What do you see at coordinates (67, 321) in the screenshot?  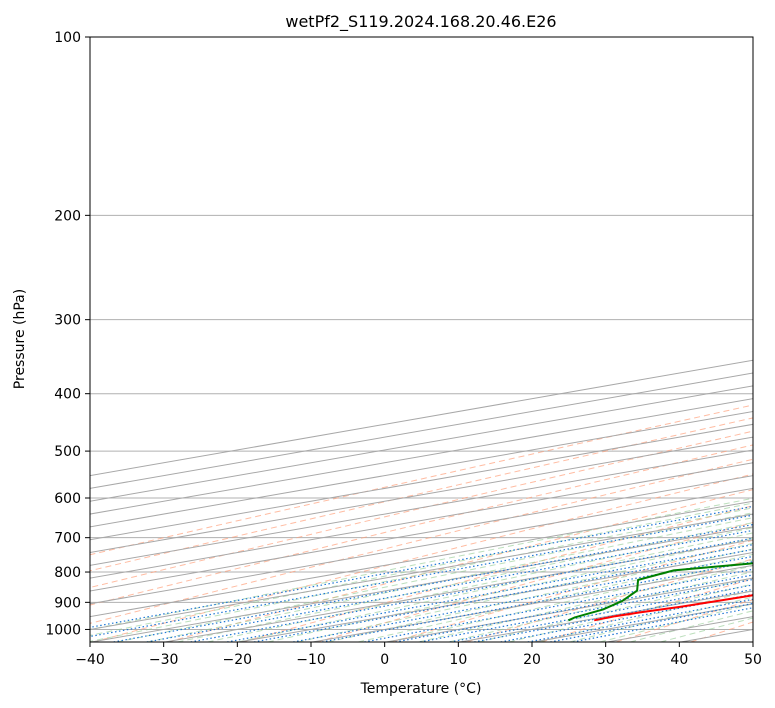 I see `y-tick-label: 300` at bounding box center [67, 321].